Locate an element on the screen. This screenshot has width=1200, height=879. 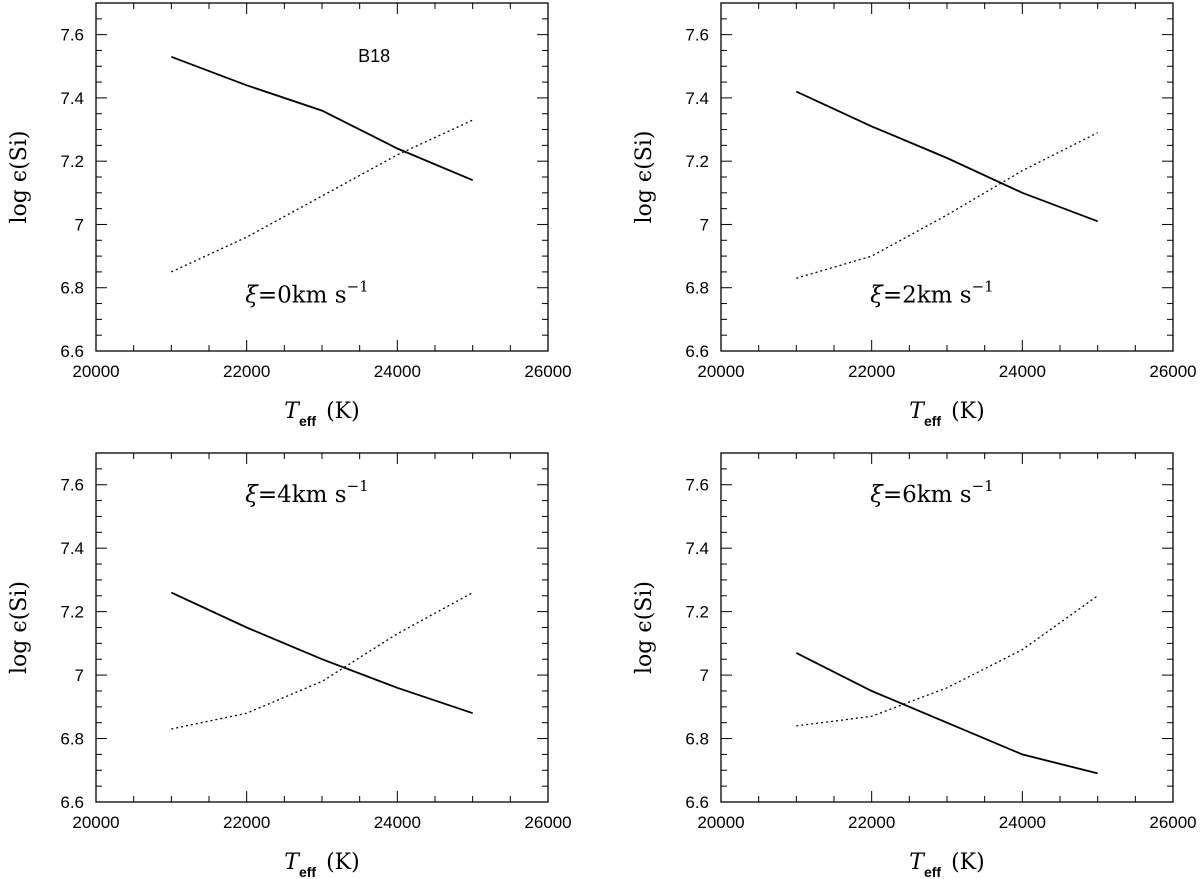
microturbulence-annotation: ξ=0km s−1 is located at coordinates (307, 292).